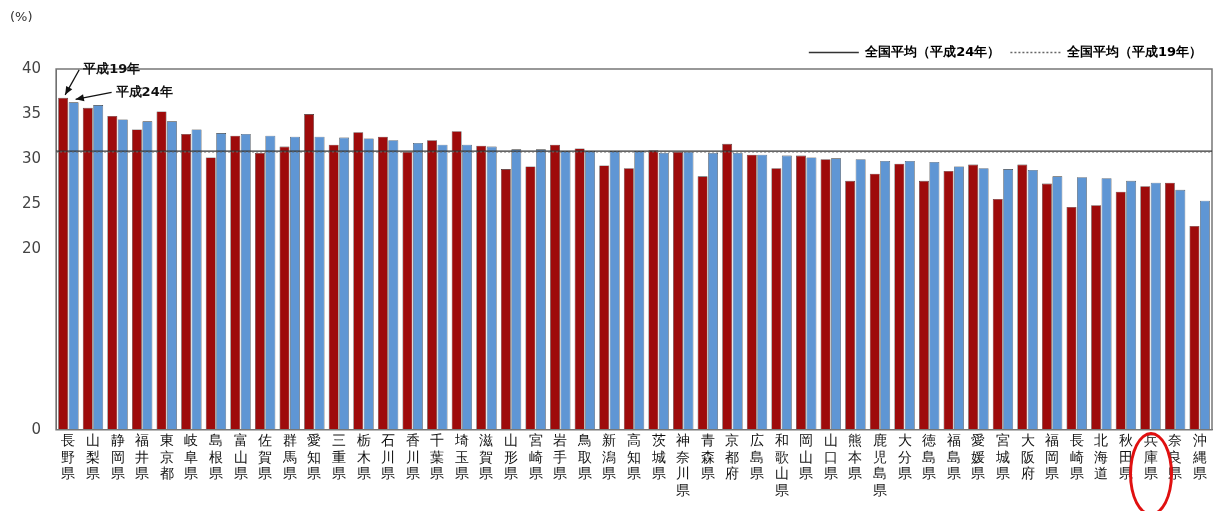 The image size is (1224, 511). I want to click on x-tick-label: 徳島県, so click(929, 456).